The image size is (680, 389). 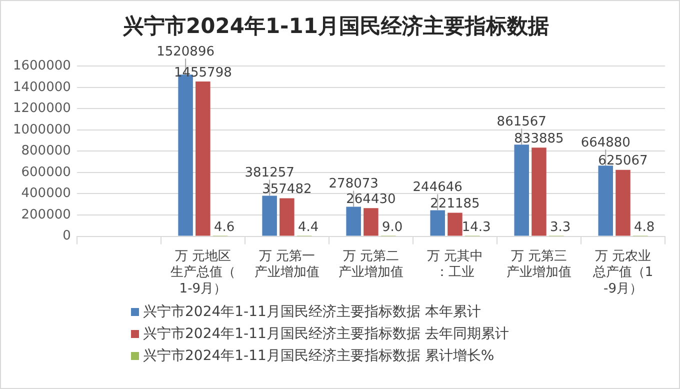 What do you see at coordinates (269, 173) in the screenshot?
I see `data-label: 381257` at bounding box center [269, 173].